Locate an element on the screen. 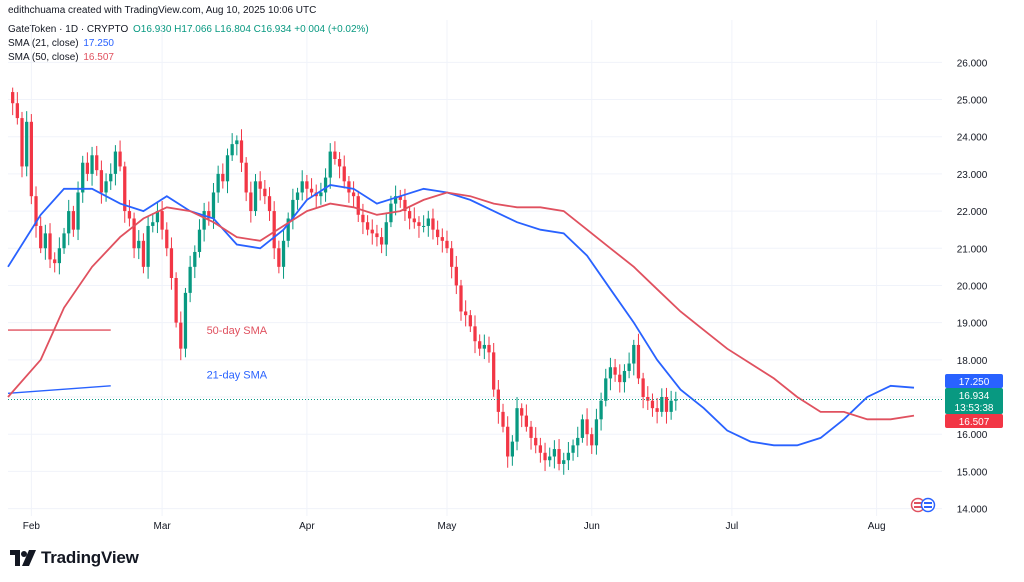  time-tick-label: Jul is located at coordinates (731, 526).